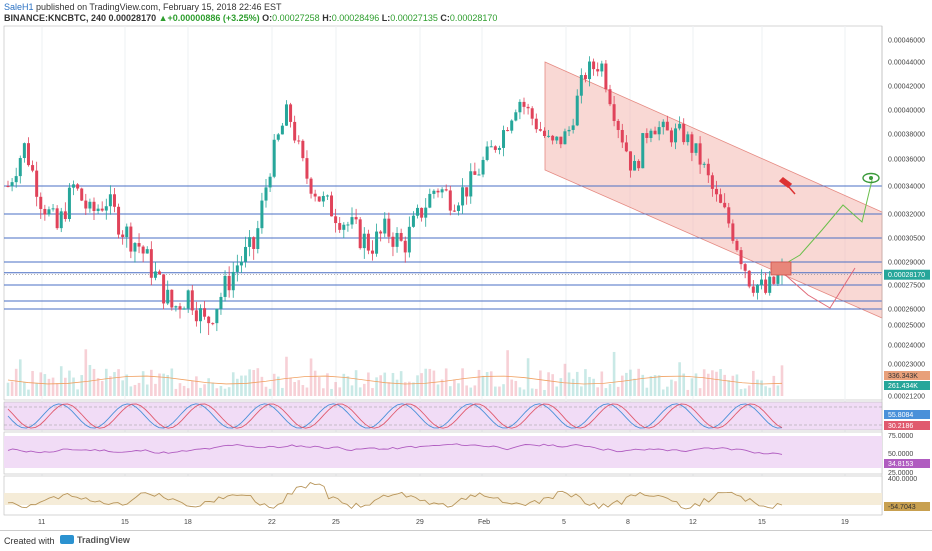 The width and height of the screenshot is (932, 551). I want to click on y-tick-label: 0.00044000, so click(906, 63).